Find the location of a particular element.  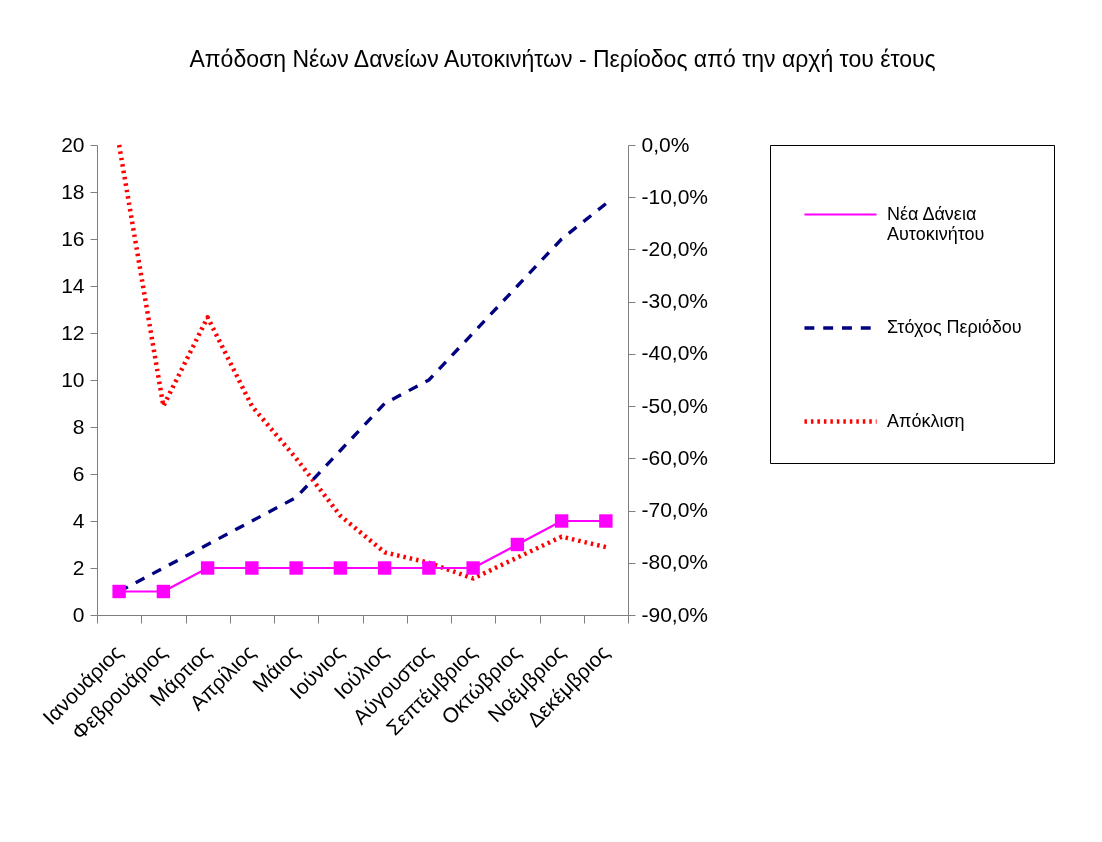

y-tick-label: 18 is located at coordinates (73, 191).